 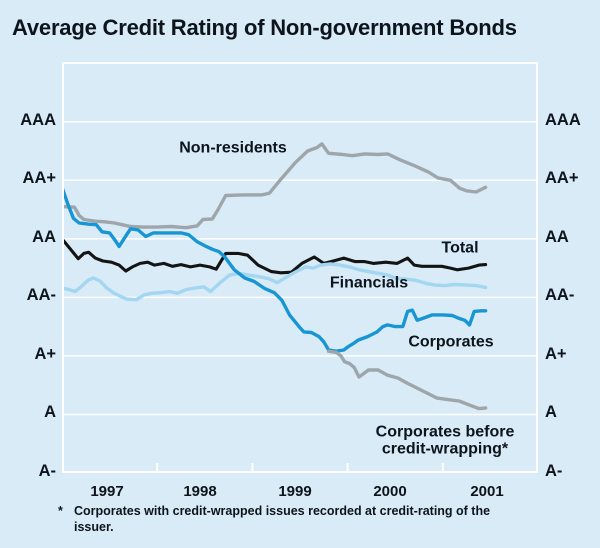 I want to click on y-tick-label-left-AA: AA, so click(x=44, y=236).